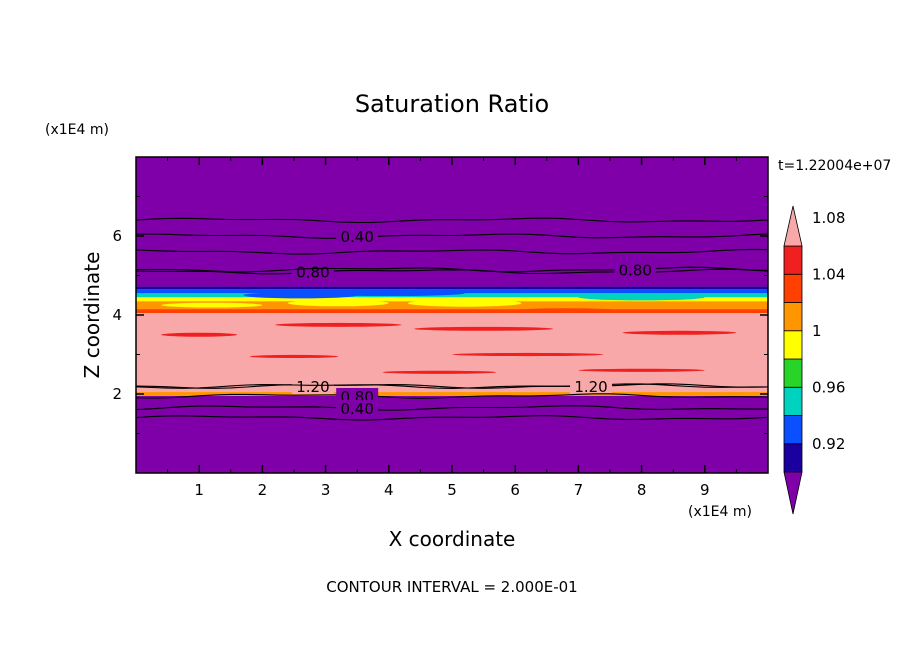  I want to click on contour-fill-details, so click(449, 332).